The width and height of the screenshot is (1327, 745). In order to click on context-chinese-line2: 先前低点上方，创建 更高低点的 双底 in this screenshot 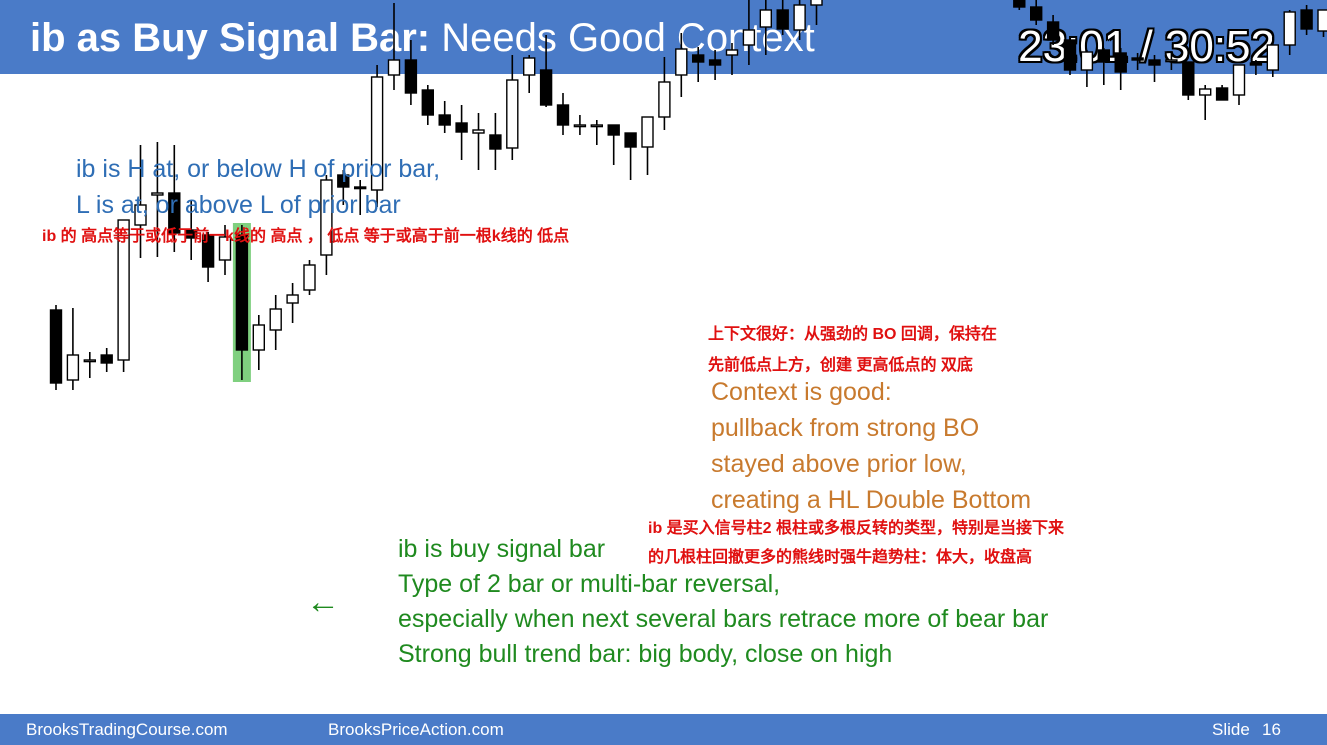, I will do `click(840, 365)`.